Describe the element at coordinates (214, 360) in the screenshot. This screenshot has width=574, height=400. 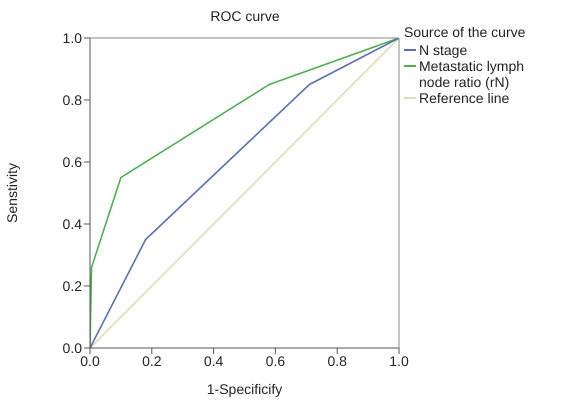
I see `x-tick-label: 0.4` at that location.